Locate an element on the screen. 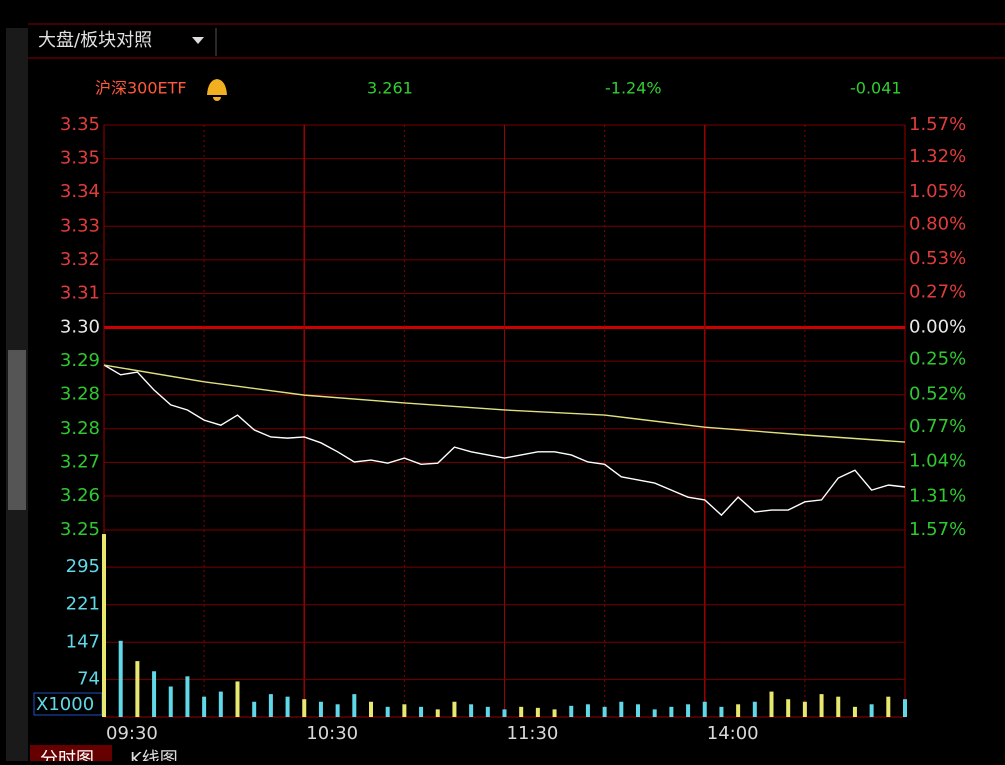  y-tick-label: 3.31 is located at coordinates (80, 292).